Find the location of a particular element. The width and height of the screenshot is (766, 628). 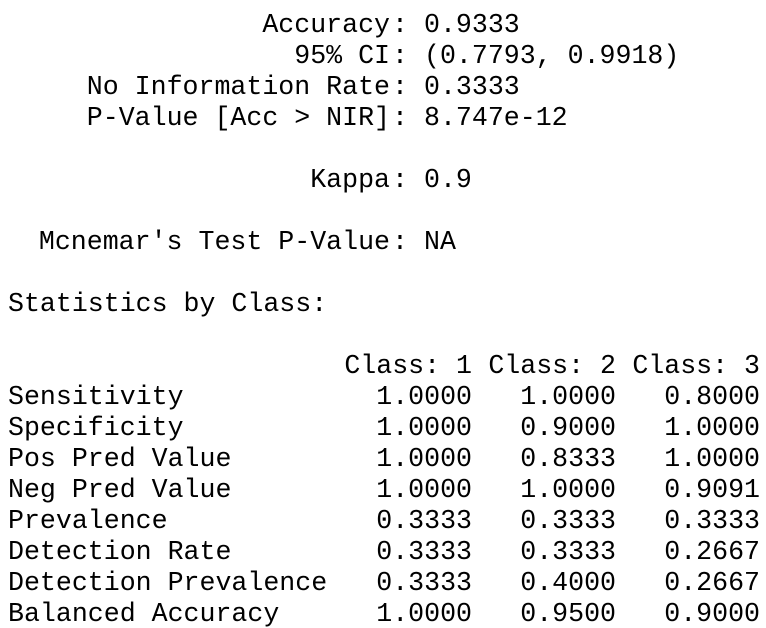

cell-value: 0.4000 is located at coordinates (568, 583).